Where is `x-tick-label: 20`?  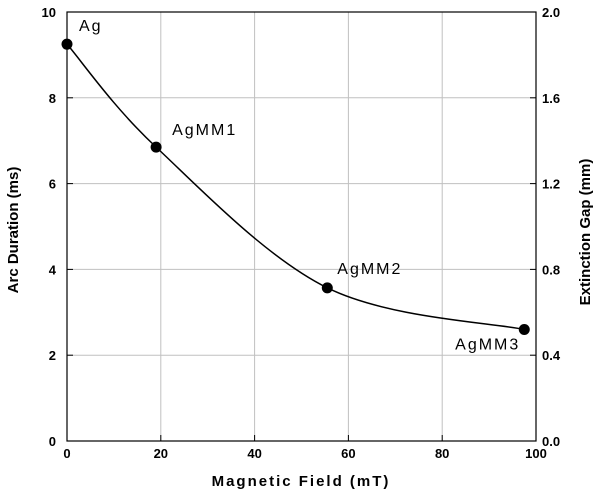
x-tick-label: 20 is located at coordinates (161, 453).